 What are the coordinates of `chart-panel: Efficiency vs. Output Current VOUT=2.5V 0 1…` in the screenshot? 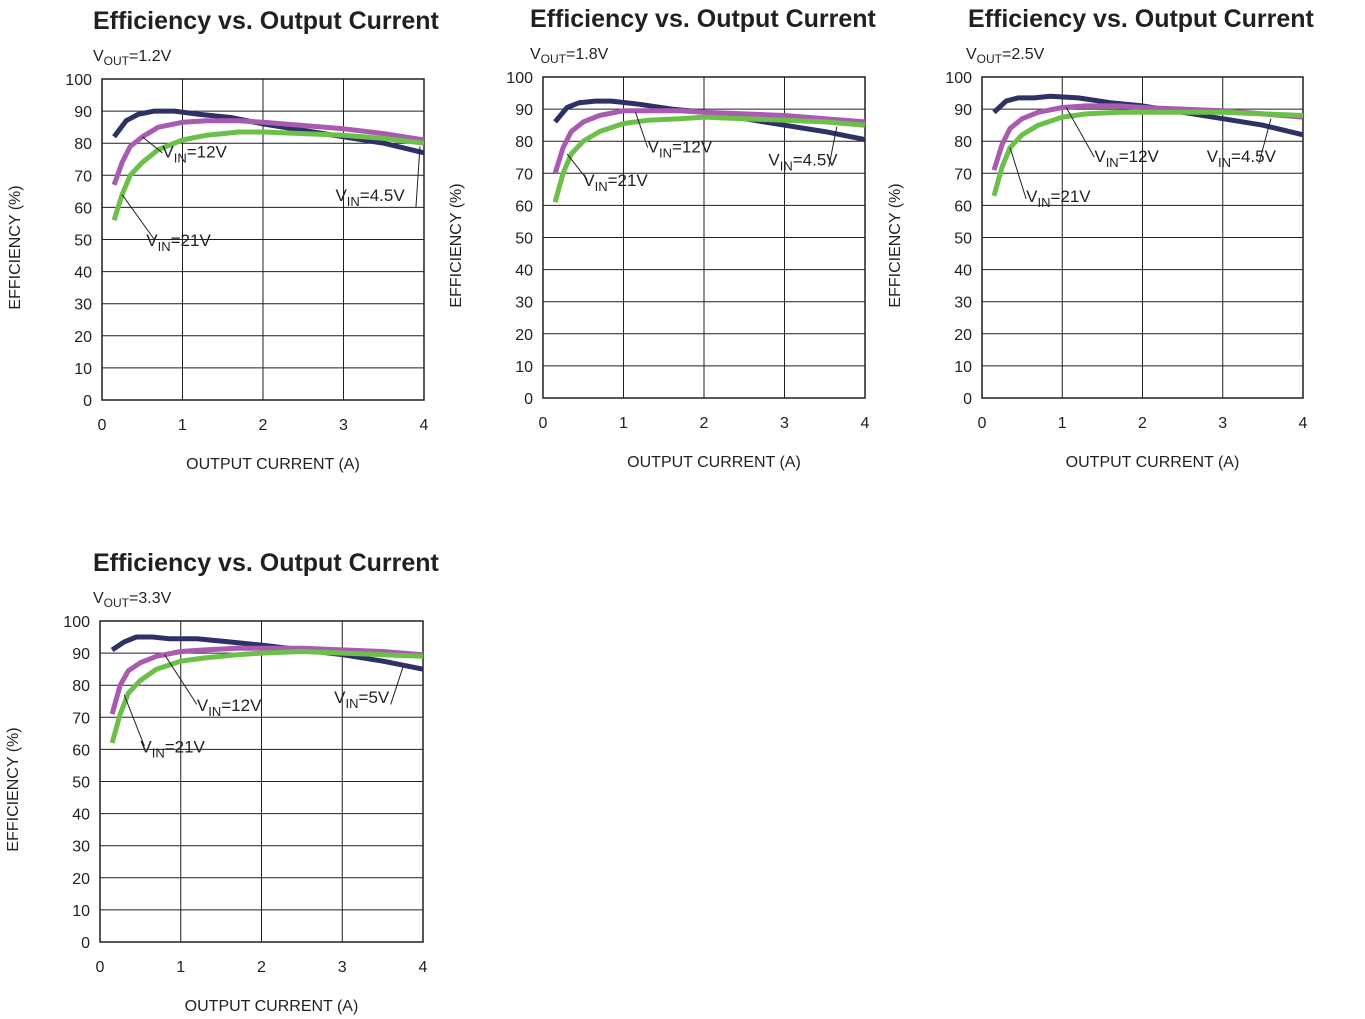 It's located at (1101, 238).